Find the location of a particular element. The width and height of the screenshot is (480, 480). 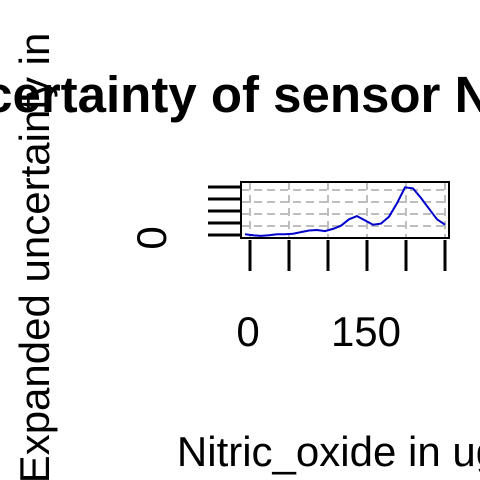

chart-title: Uncertainty of sensor NOB is located at coordinates (240, 94).